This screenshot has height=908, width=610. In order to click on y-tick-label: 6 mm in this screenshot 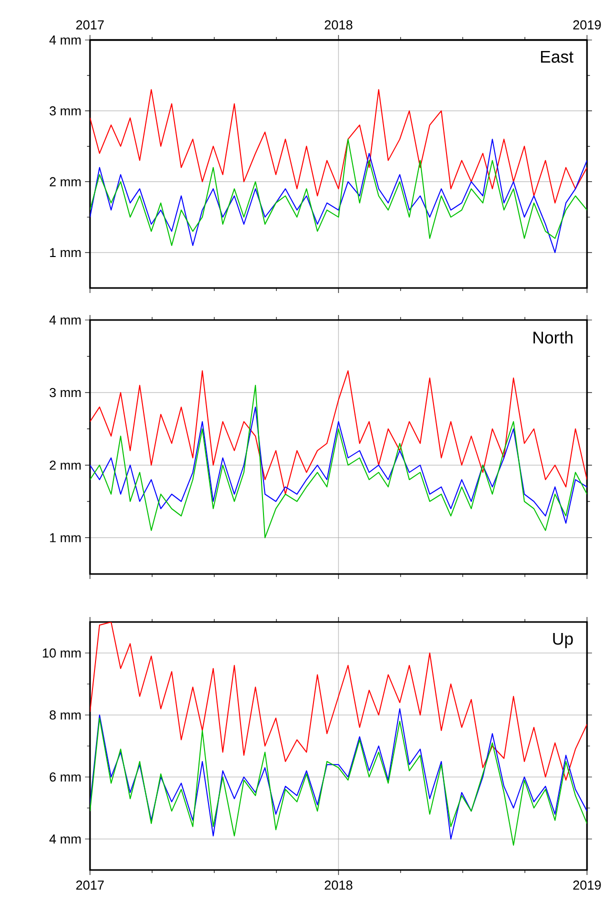, I will do `click(65, 777)`.